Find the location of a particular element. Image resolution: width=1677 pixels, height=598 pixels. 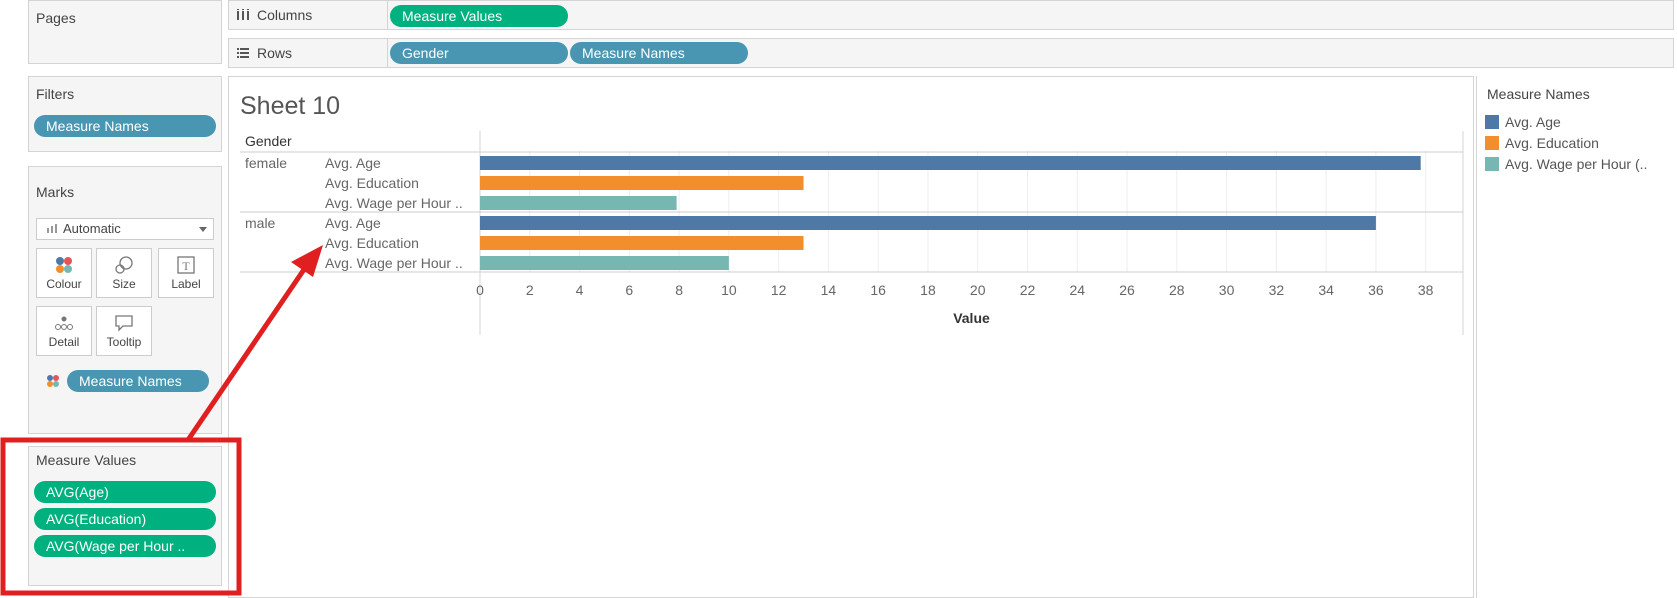

label-button: T Label is located at coordinates (186, 273).